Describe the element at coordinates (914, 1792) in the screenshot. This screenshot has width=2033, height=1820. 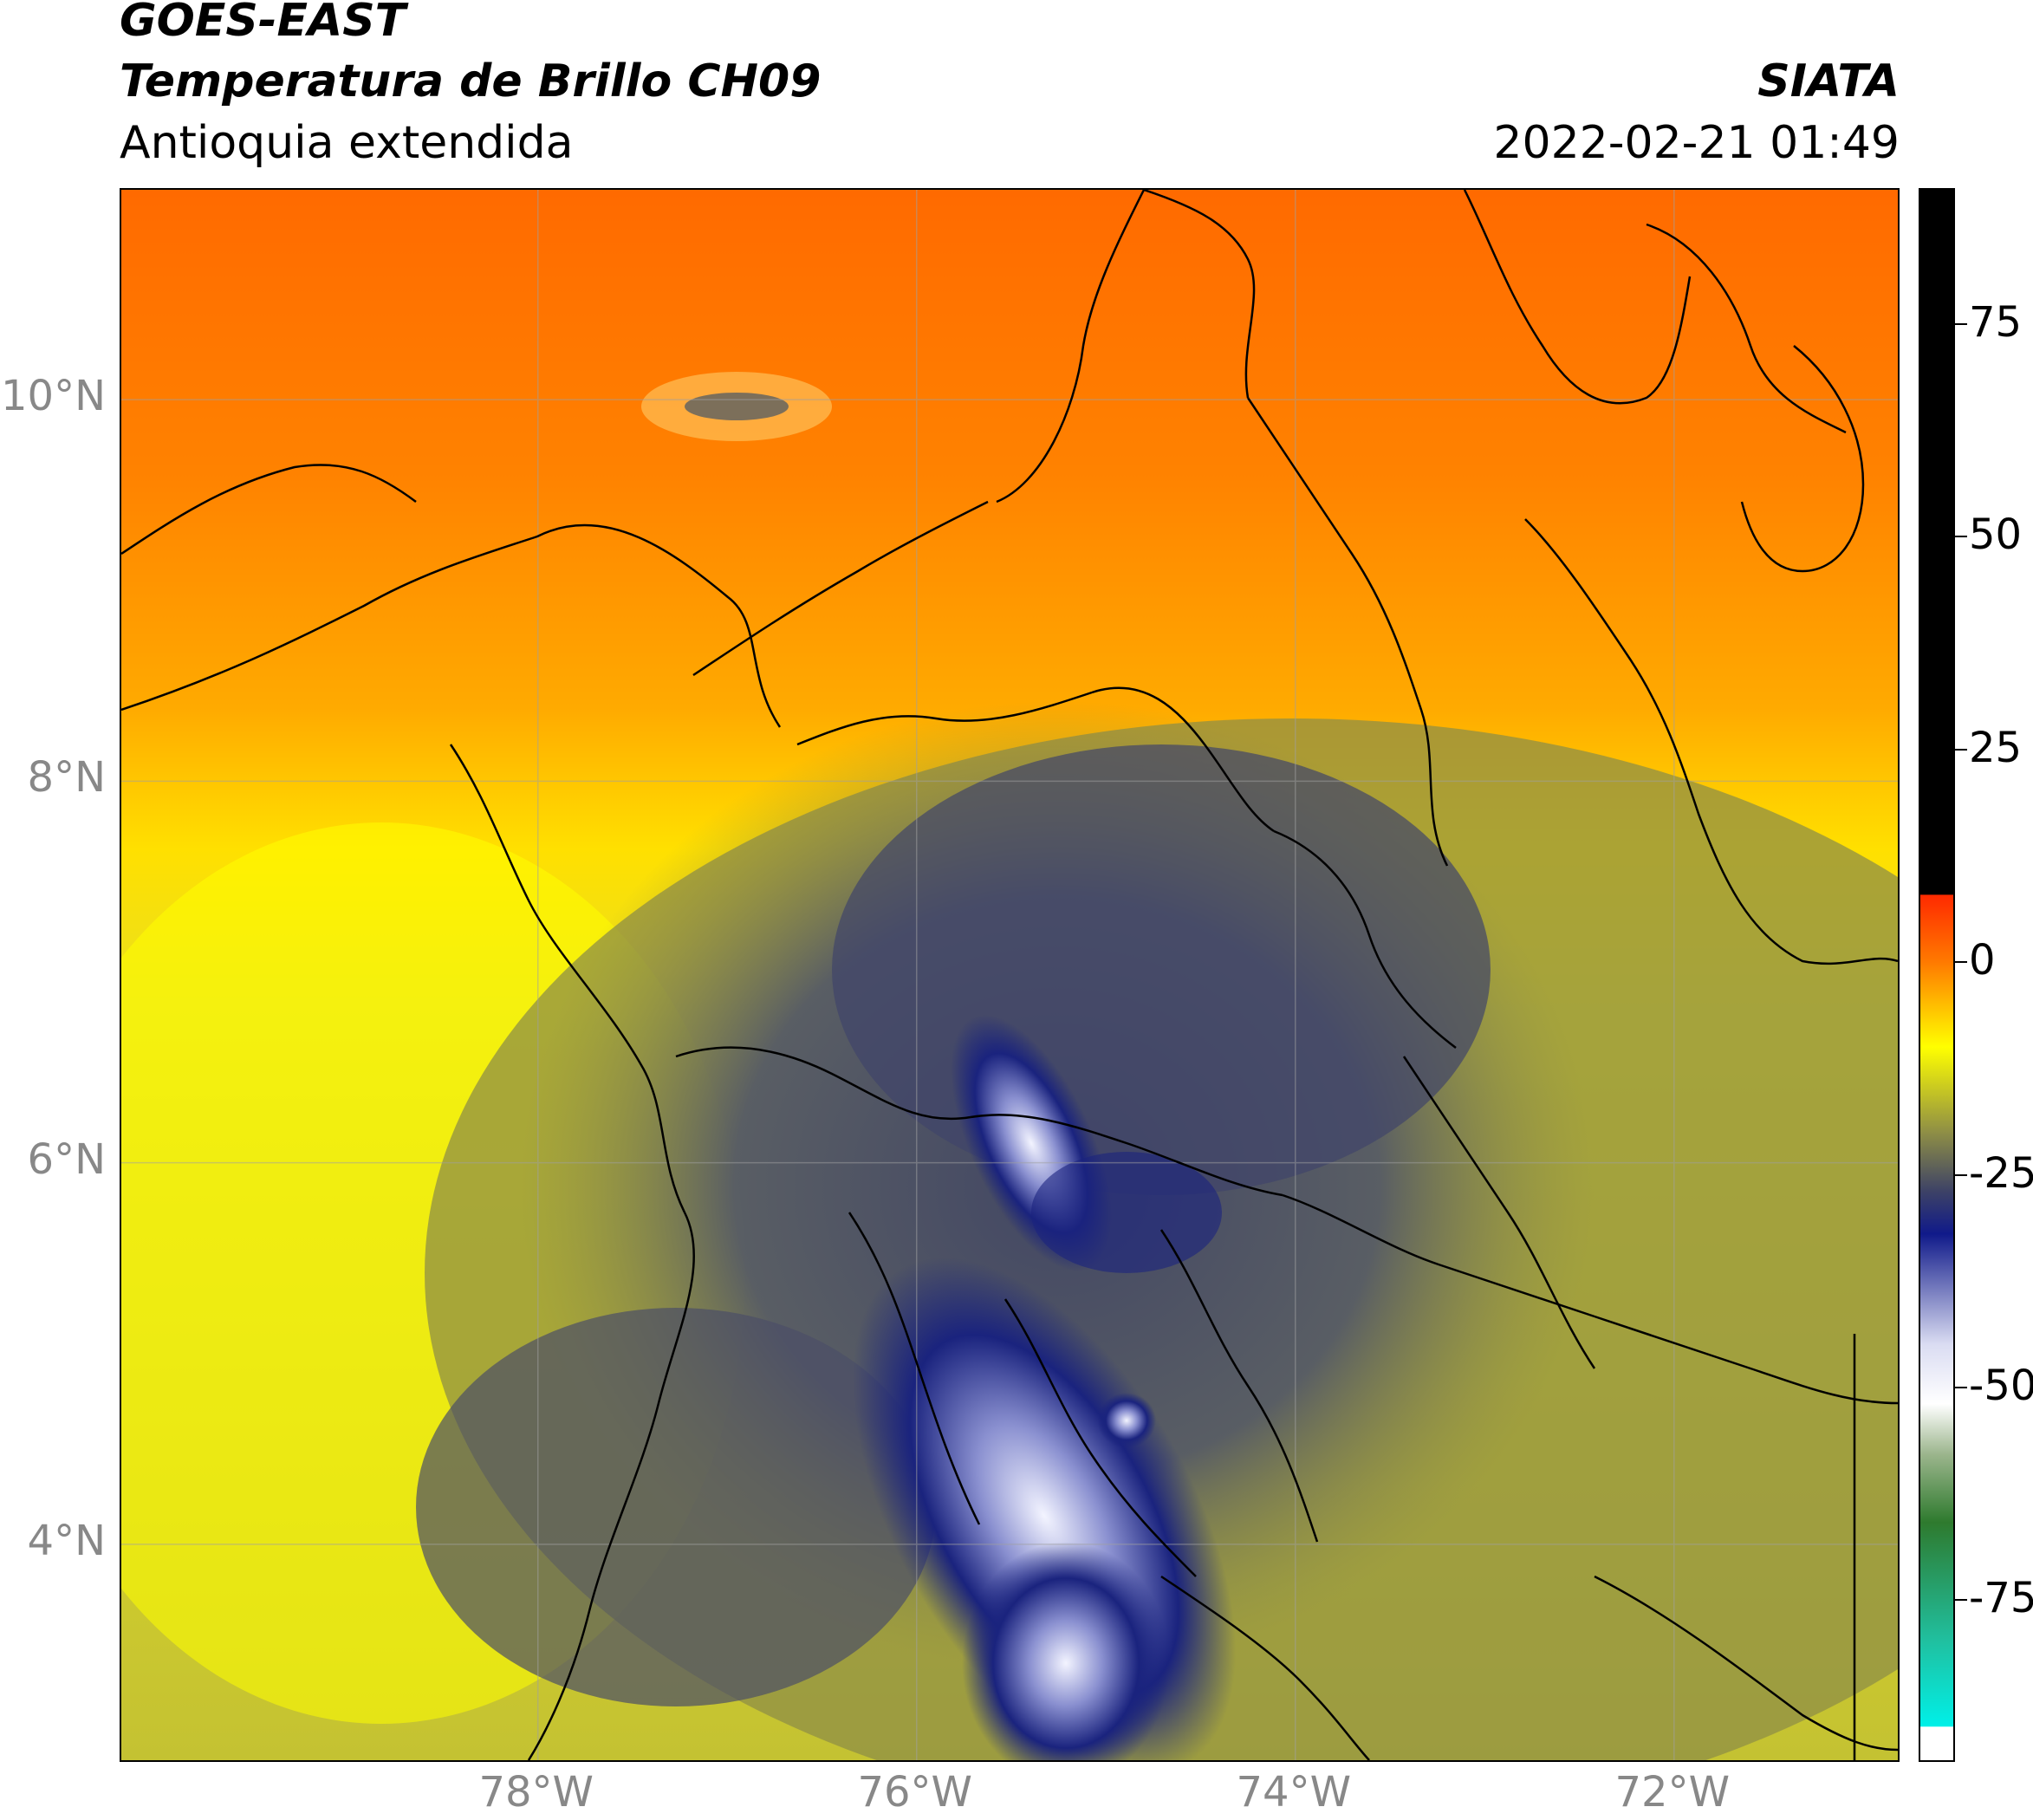
I see `lon-tick-label: 76°W` at that location.